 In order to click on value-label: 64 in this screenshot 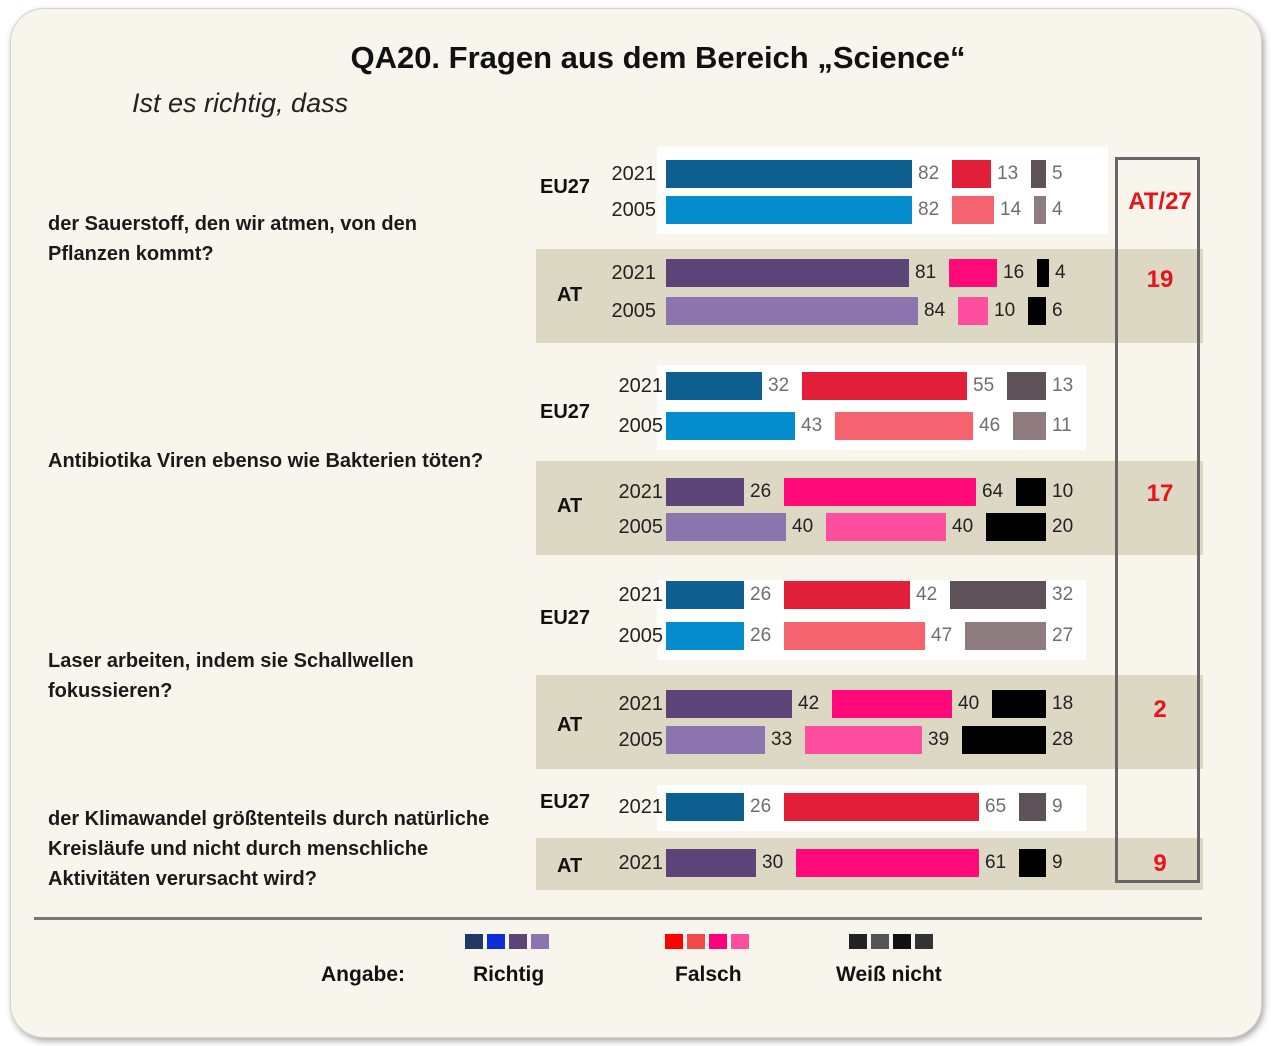, I will do `click(993, 491)`.